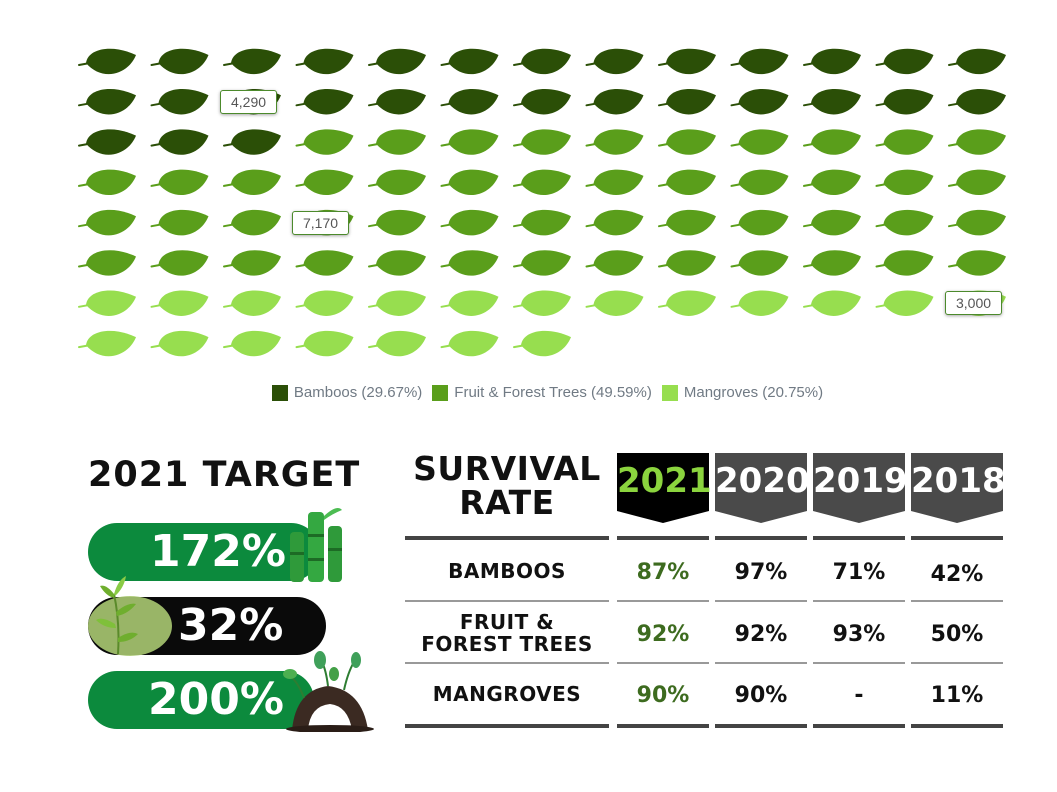 Image resolution: width=1057 pixels, height=792 pixels. Describe the element at coordinates (507, 468) in the screenshot. I see `survival-title-line1: SURVIVAL` at that location.